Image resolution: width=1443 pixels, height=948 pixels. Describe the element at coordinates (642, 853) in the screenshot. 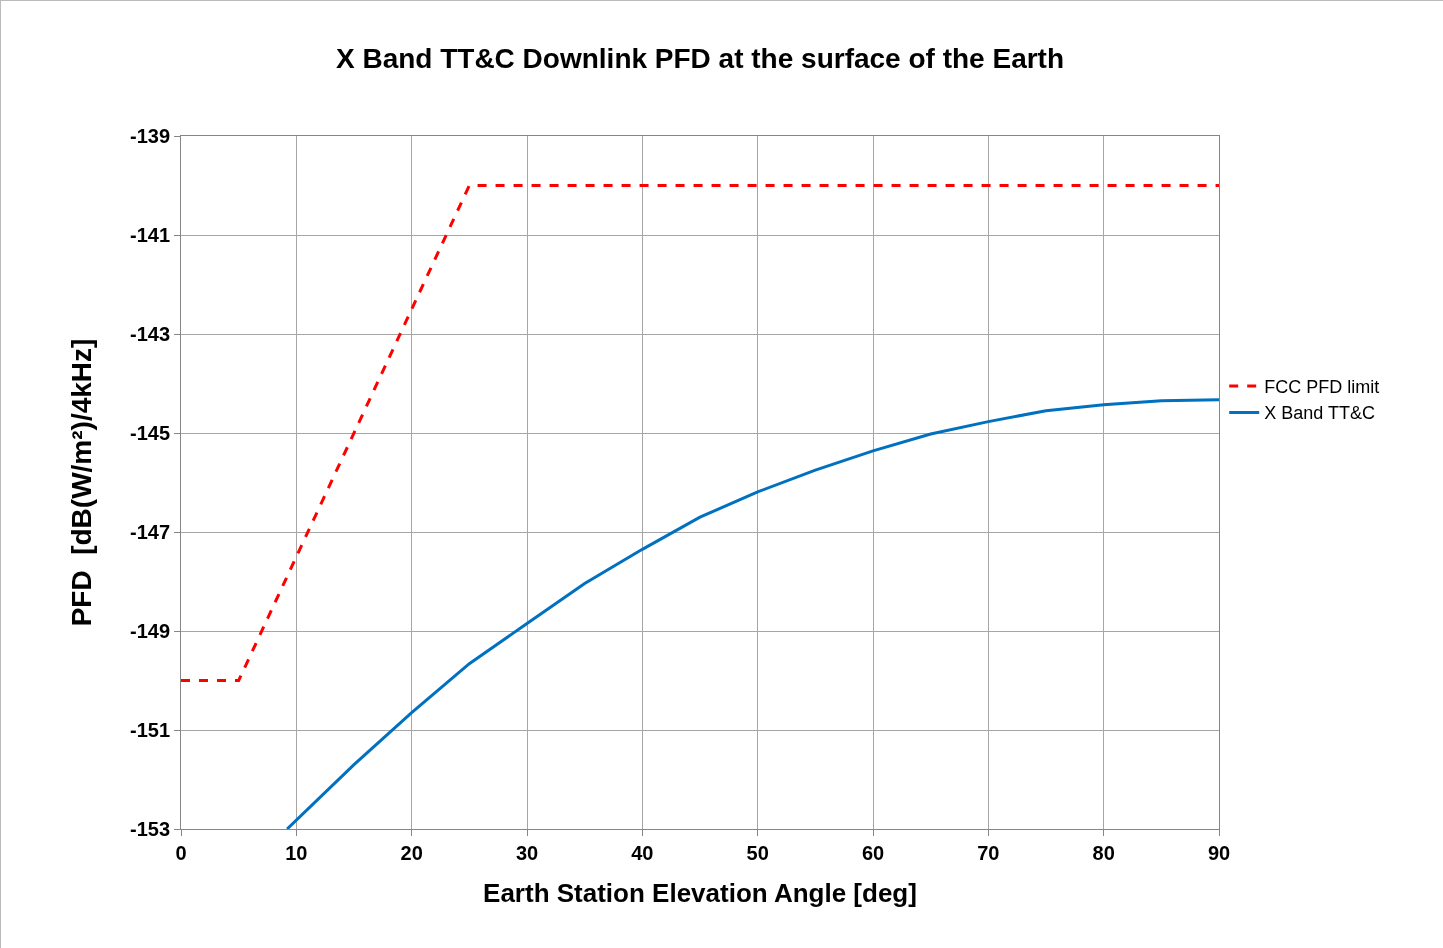

I see `x-tick-label: 40` at that location.